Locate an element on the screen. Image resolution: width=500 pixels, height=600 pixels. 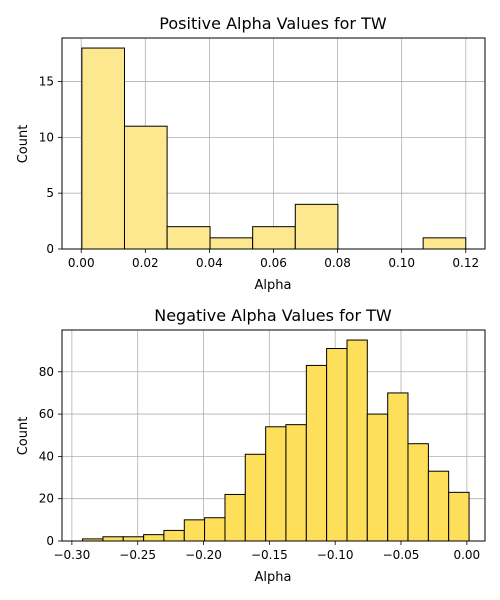
x-tick-label: 0.12 is located at coordinates (465, 263).